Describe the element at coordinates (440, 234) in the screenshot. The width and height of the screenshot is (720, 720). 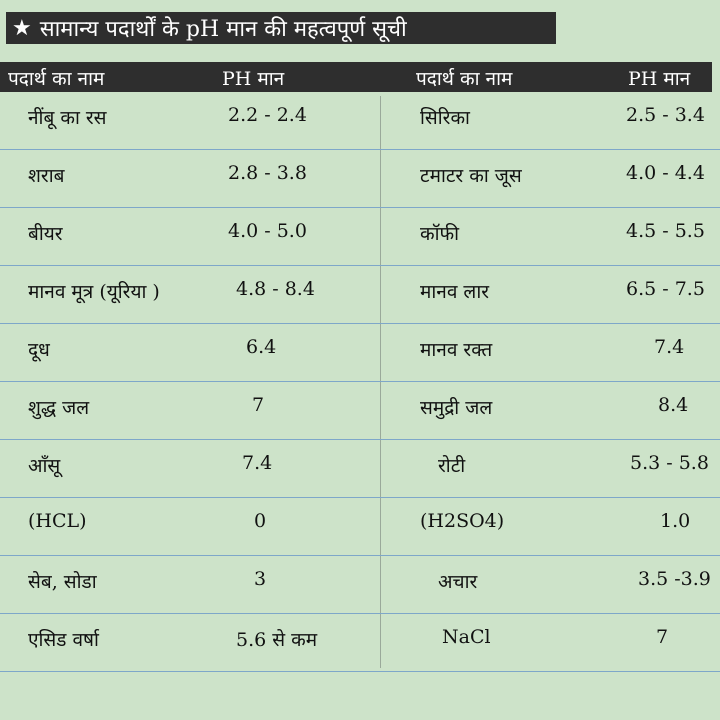
I see `substance-name: कॉफी` at that location.